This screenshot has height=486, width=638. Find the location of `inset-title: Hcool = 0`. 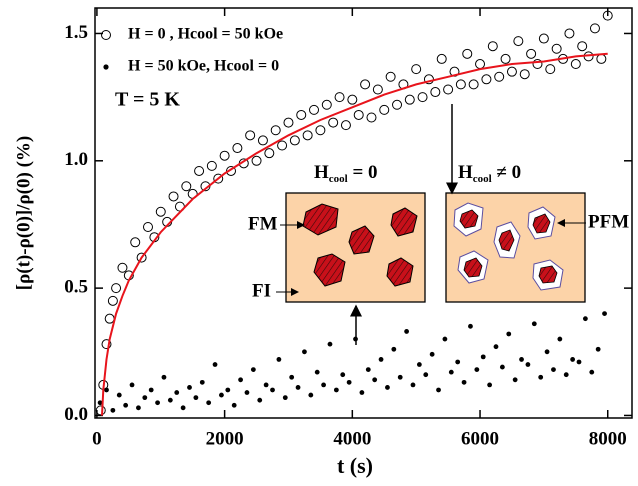

inset-title: Hcool = 0 is located at coordinates (346, 173).